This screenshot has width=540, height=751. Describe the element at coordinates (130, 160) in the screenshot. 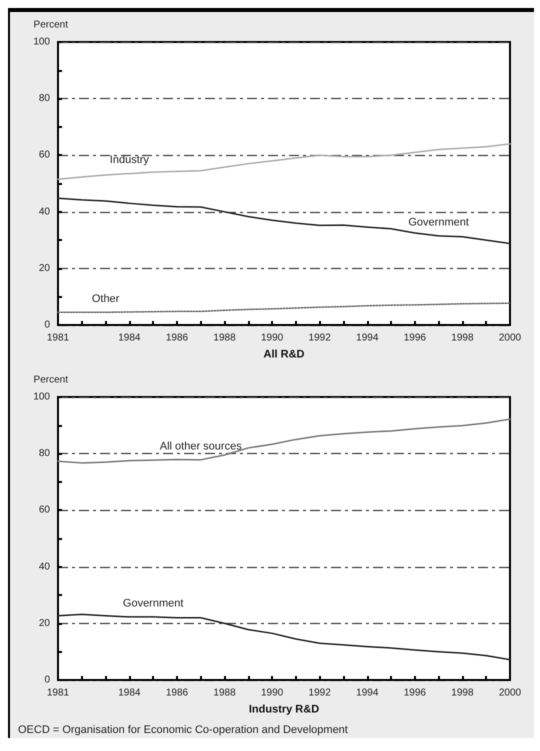

I see `series-label: Industry` at that location.